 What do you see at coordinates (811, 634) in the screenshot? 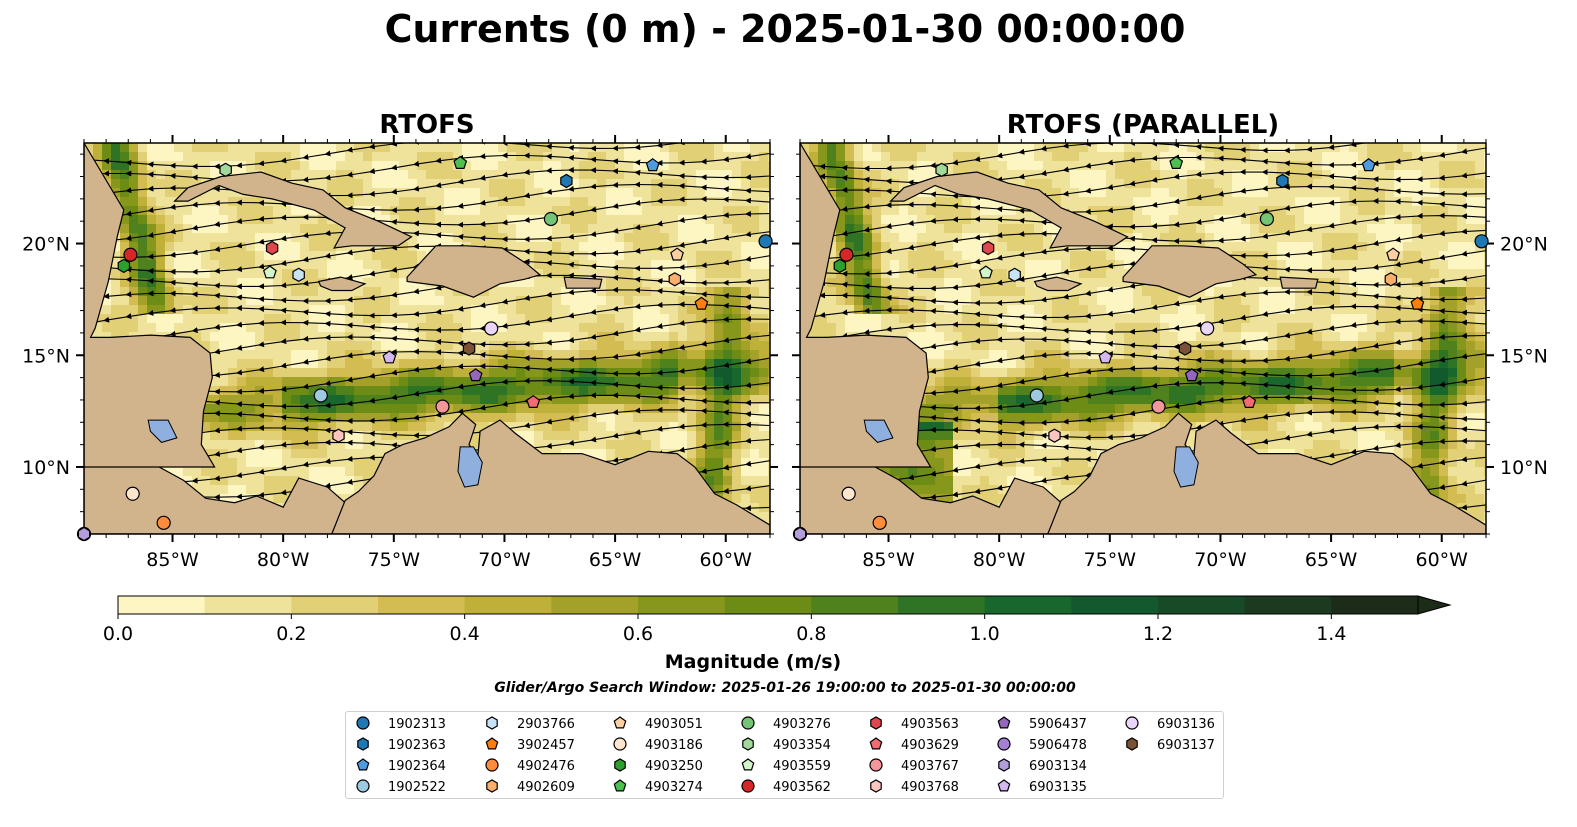
I see `colorbar-tick-label: 0.8` at bounding box center [811, 634].